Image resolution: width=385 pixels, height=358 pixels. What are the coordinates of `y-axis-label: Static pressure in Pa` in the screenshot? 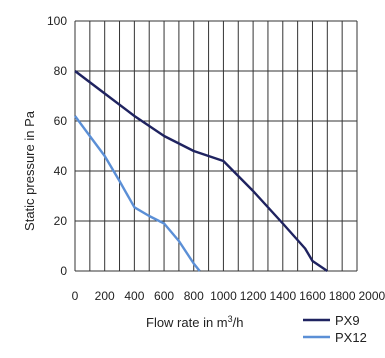 It's located at (29, 170).